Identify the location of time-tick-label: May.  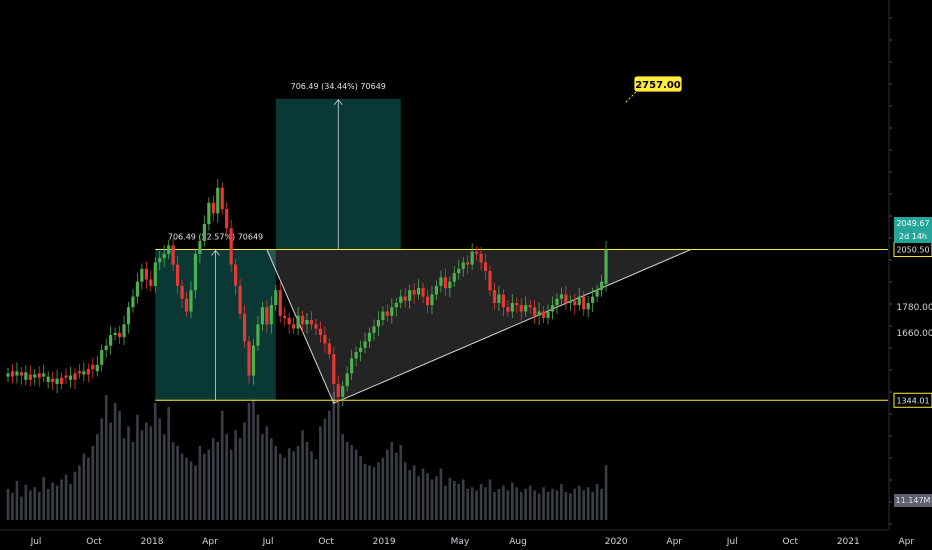
(460, 542).